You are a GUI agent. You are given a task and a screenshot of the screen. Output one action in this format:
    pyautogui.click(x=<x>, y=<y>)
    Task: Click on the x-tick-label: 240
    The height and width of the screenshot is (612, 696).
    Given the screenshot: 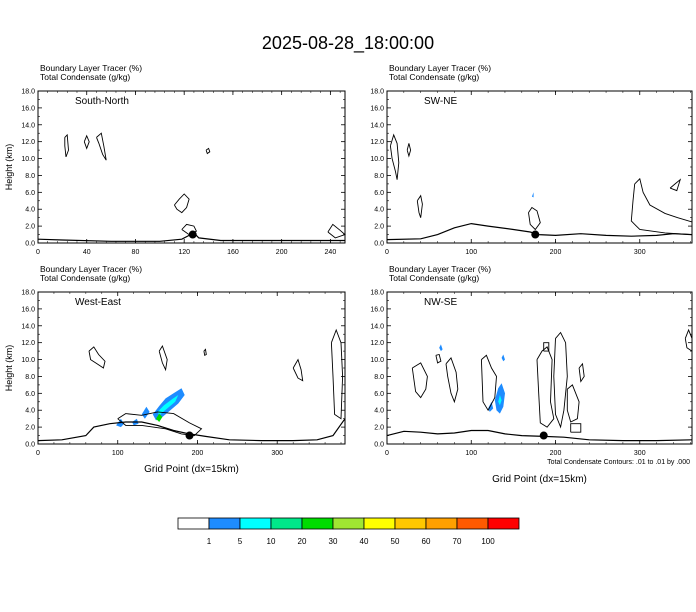 What is the action you would take?
    pyautogui.click(x=331, y=252)
    